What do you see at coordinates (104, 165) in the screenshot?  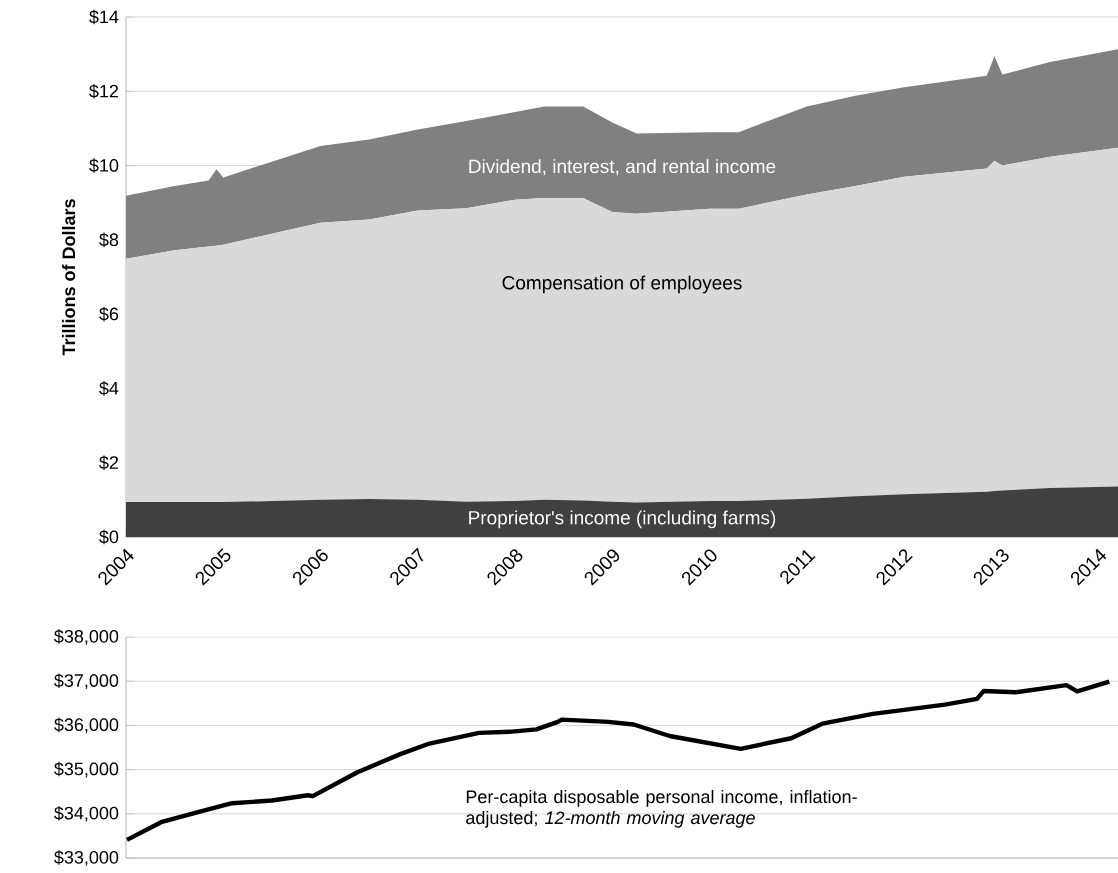 I see `y-tick-label: $10` at bounding box center [104, 165].